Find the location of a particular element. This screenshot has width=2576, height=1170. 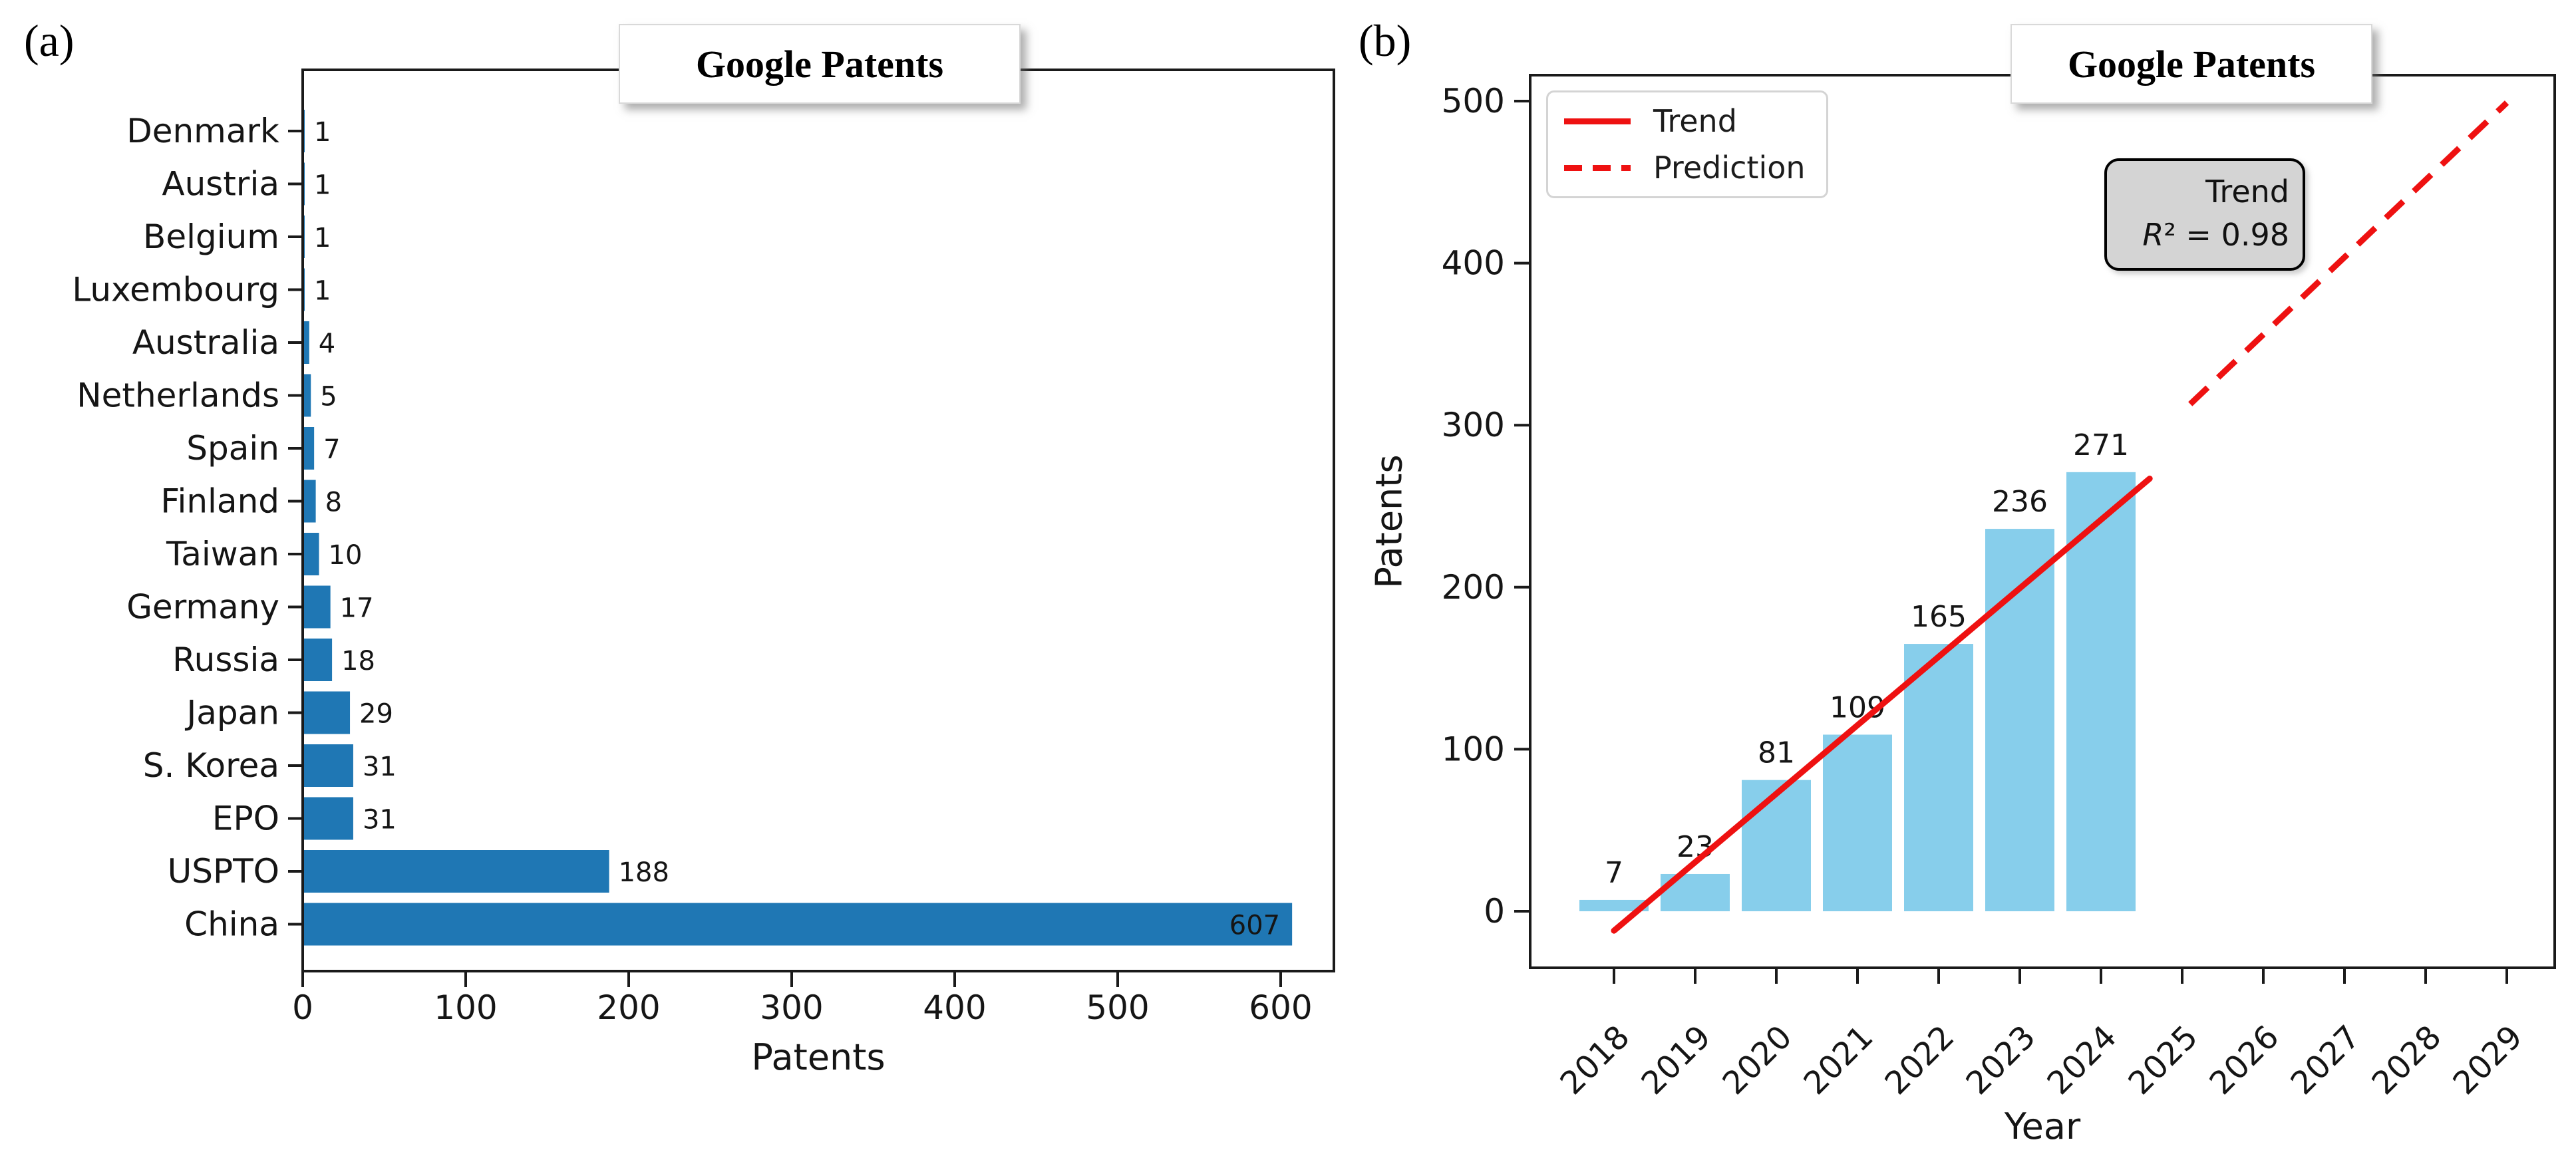

chart-a-title: Google Patents is located at coordinates (819, 64).